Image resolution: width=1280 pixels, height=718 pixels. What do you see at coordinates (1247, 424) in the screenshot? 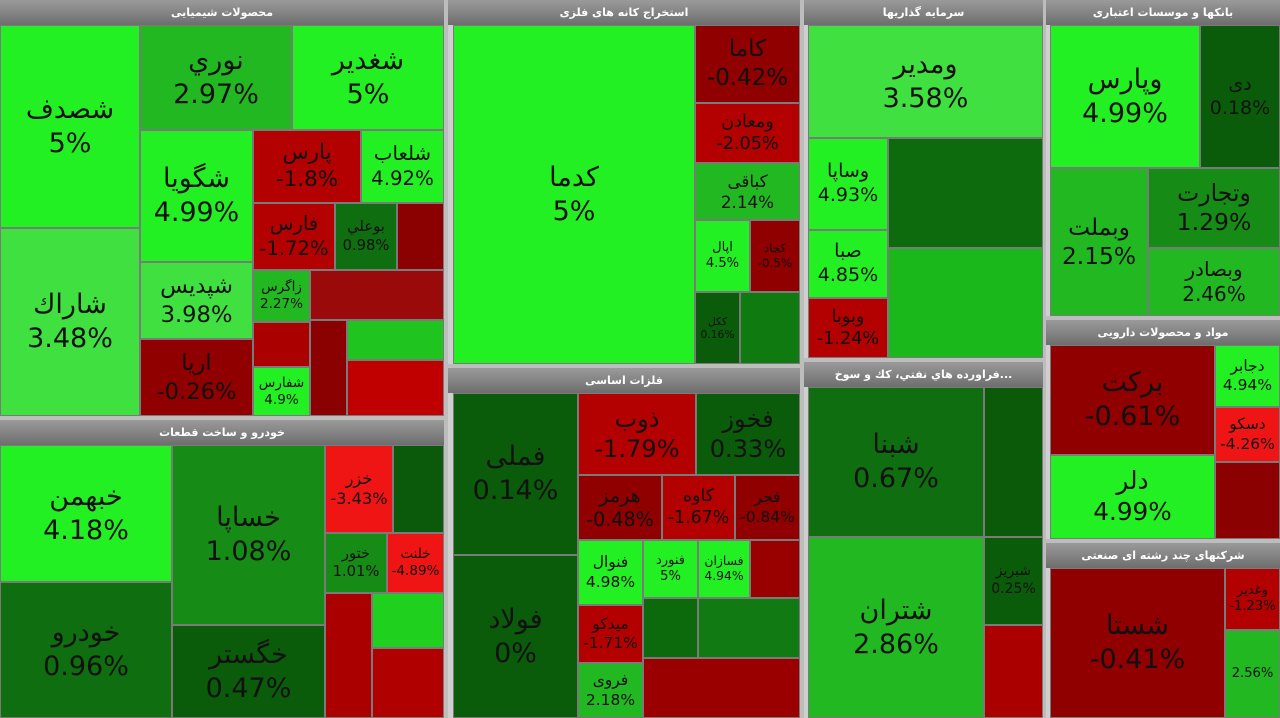
I see `stock-name: دسکو` at bounding box center [1247, 424].